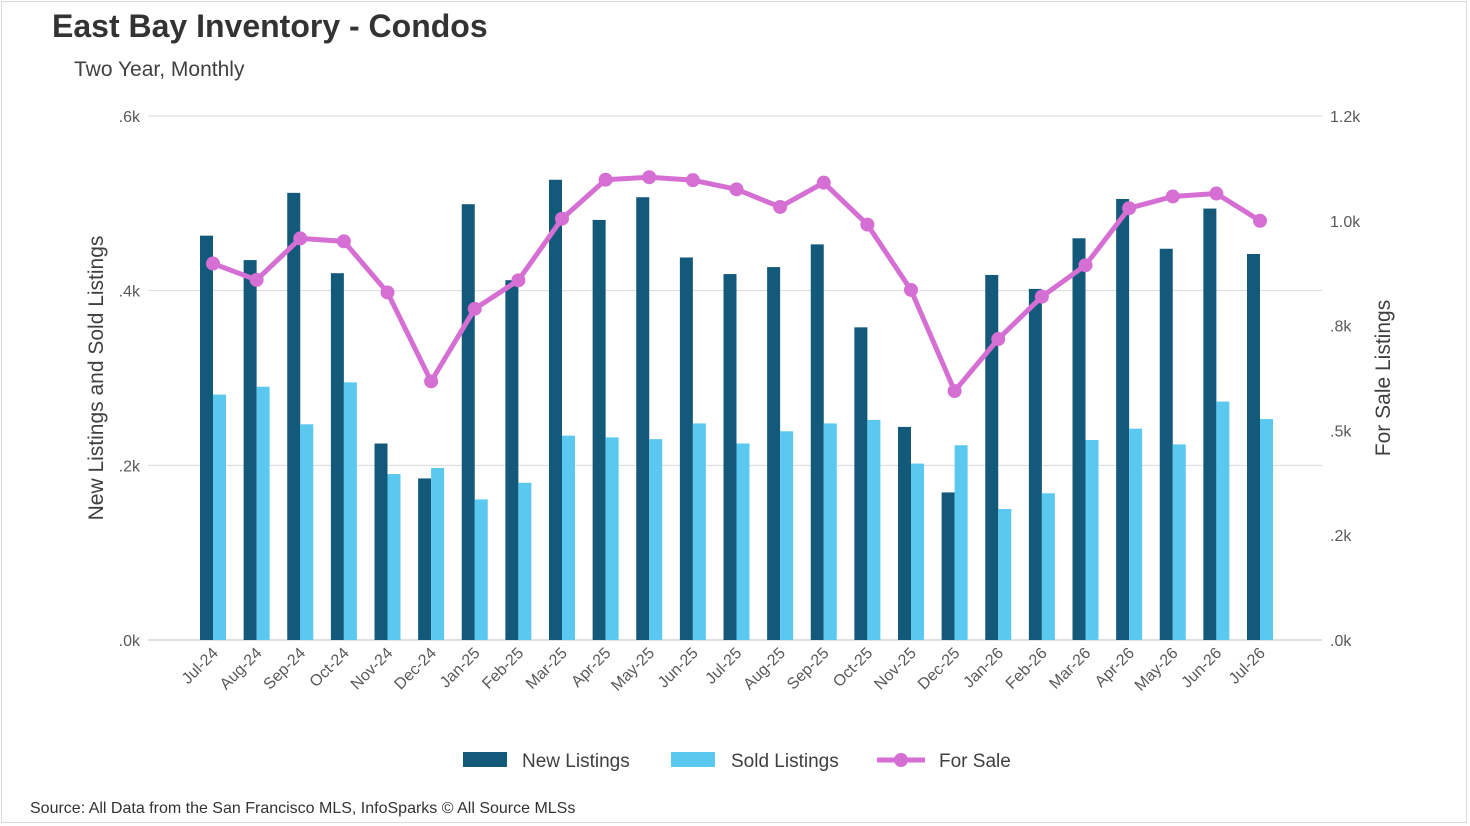 The height and width of the screenshot is (826, 1470). Describe the element at coordinates (130, 379) in the screenshot. I see `left-axis: .0k .2k .4k .6k` at that location.